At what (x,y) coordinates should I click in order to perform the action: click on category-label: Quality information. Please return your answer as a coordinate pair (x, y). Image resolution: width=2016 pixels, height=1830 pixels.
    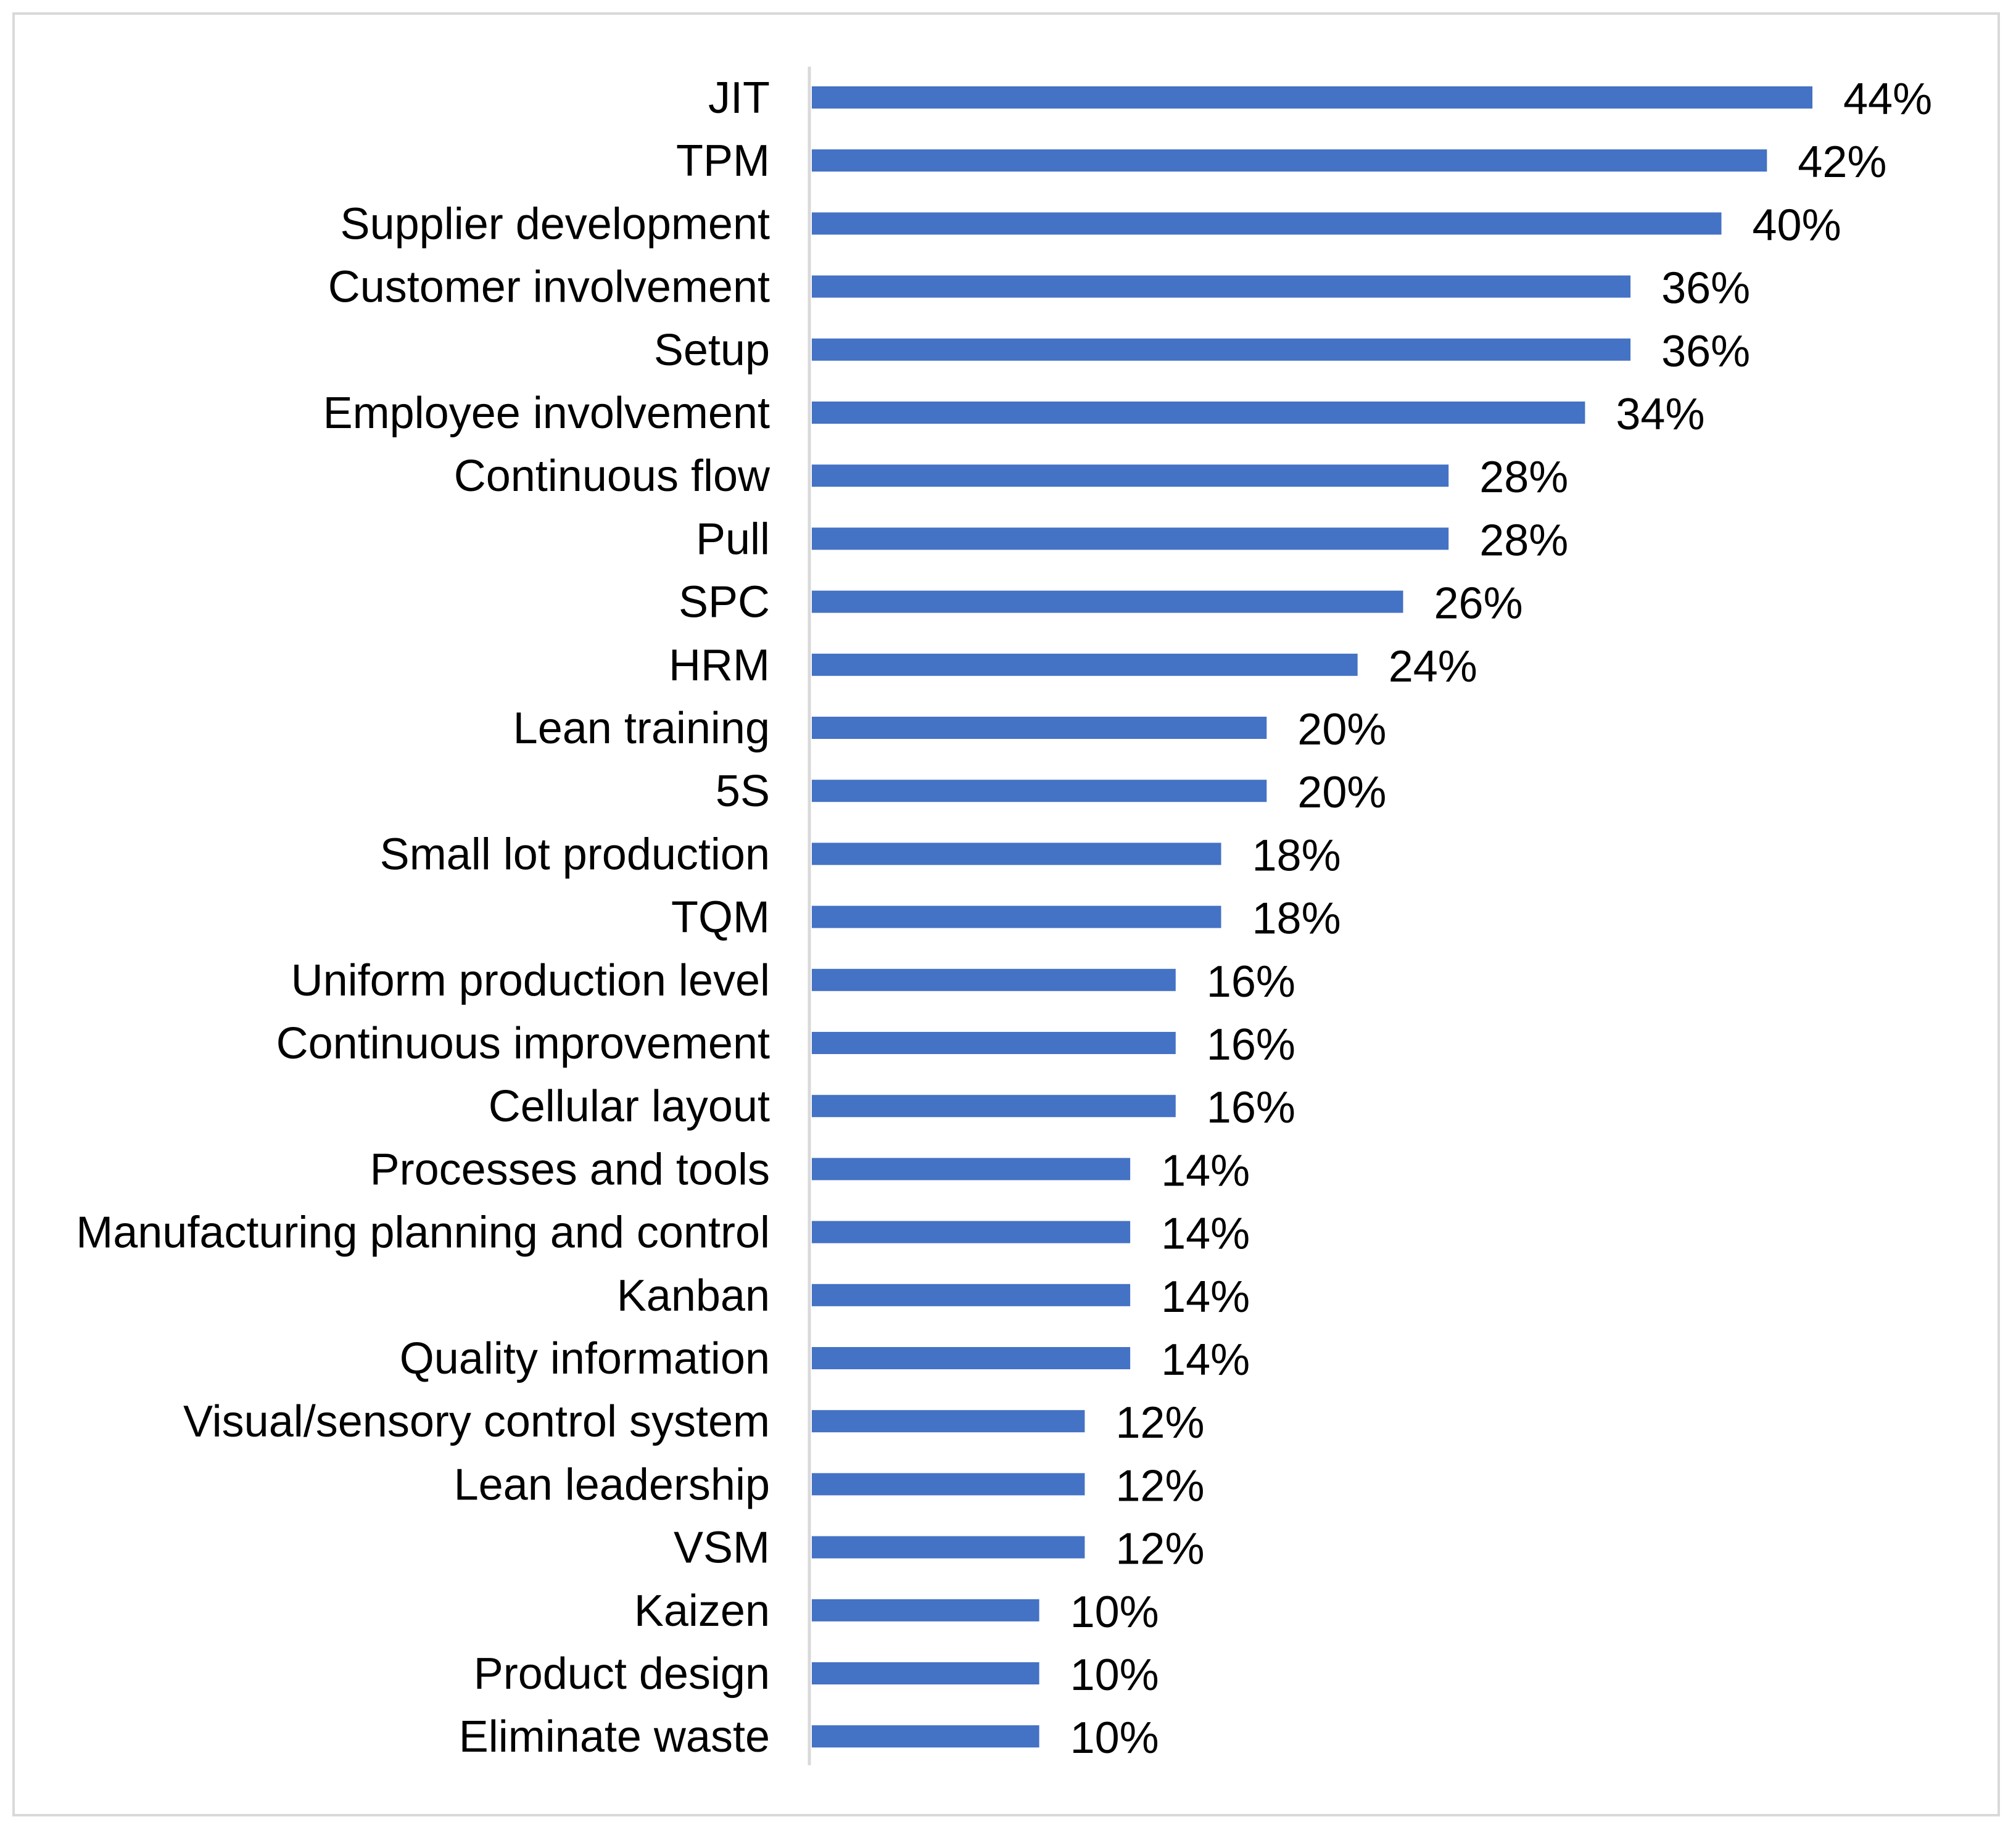
    Looking at the image, I should click on (585, 1358).